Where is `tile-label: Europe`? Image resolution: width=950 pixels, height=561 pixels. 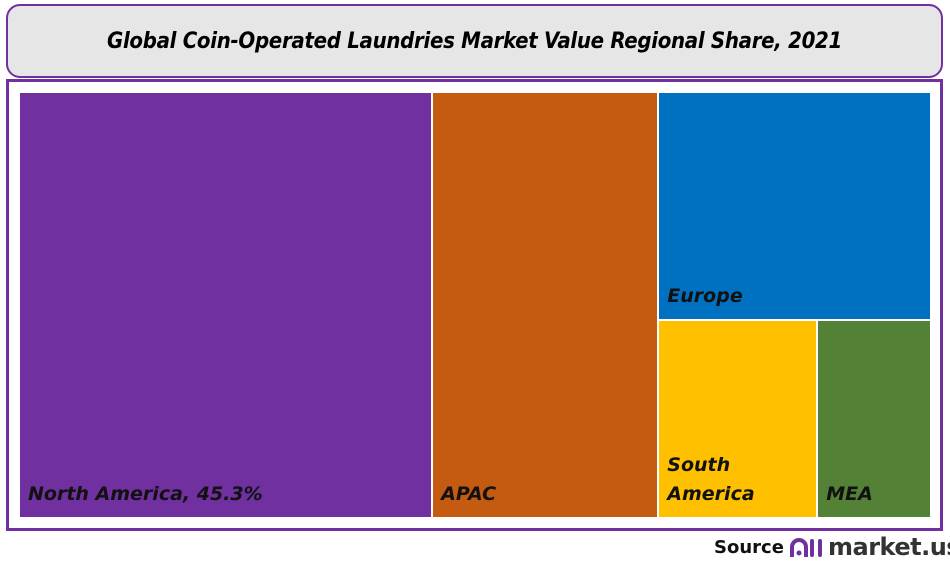
tile-label: Europe is located at coordinates (705, 295).